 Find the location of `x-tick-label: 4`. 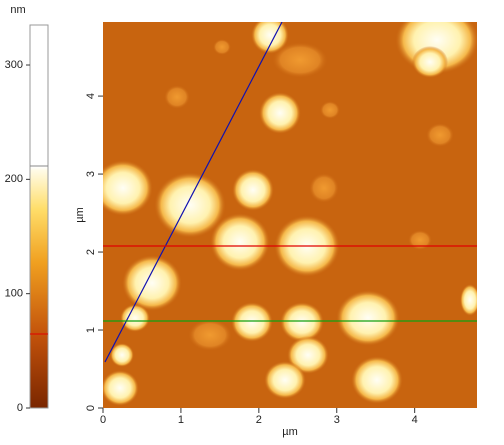

x-tick-label: 4 is located at coordinates (415, 420).